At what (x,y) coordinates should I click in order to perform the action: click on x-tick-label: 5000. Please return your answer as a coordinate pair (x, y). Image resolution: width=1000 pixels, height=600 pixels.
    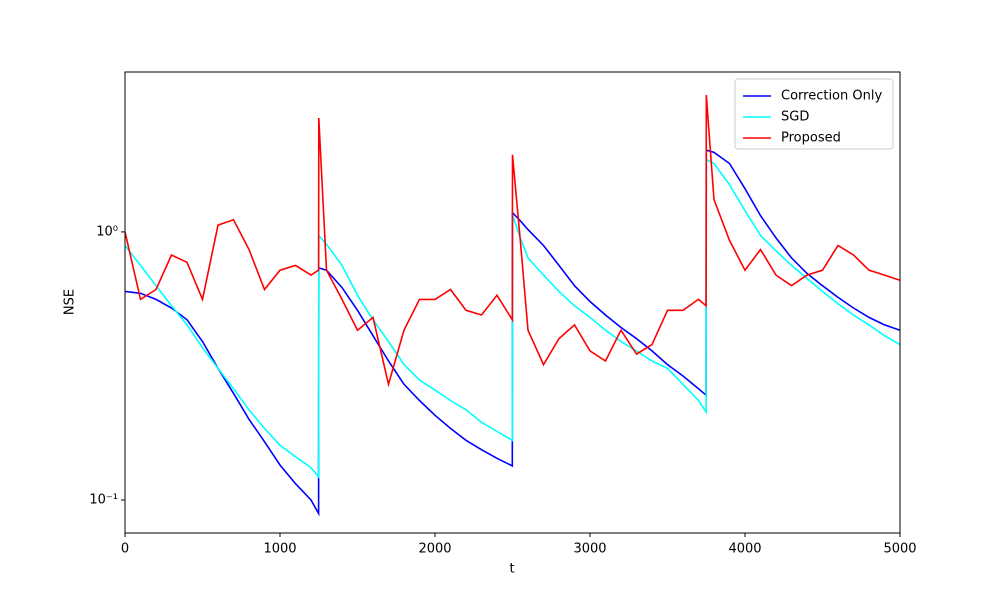
    Looking at the image, I should click on (899, 549).